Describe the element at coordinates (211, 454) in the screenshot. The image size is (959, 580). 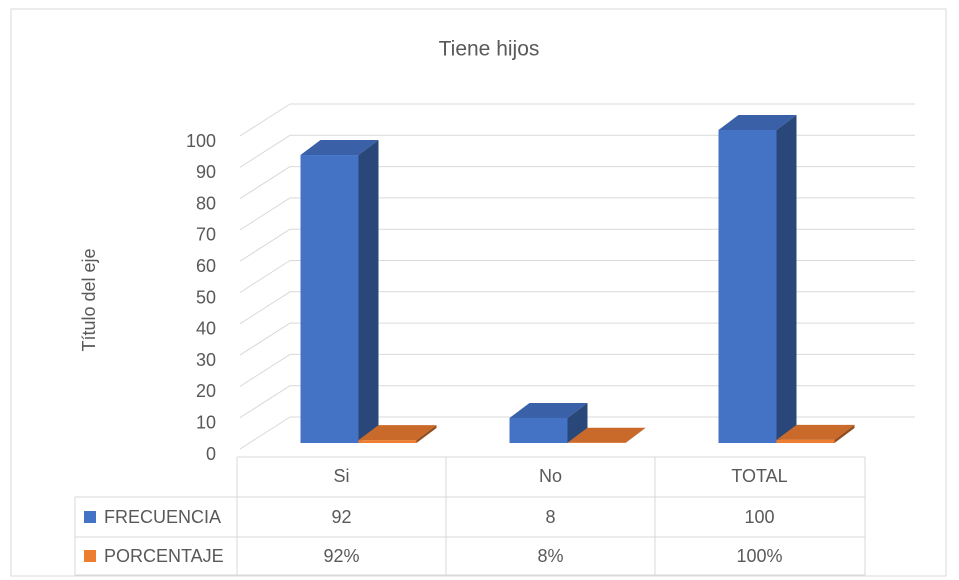
I see `y-tick-label: 0` at that location.